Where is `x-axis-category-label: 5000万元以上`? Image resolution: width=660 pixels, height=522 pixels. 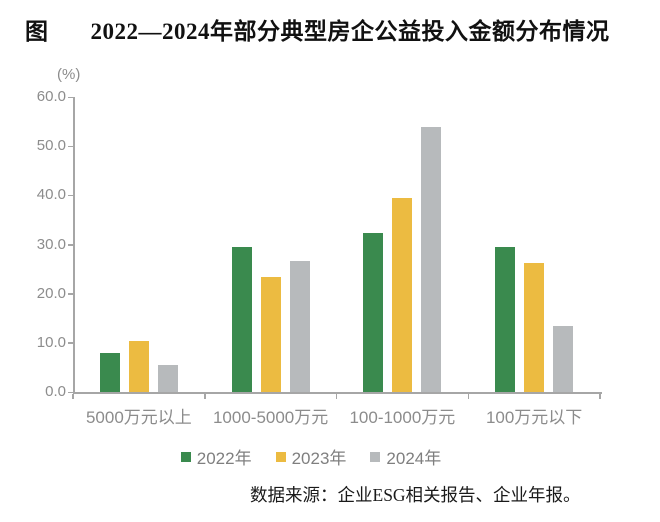
x-axis-category-label: 5000万元以上 is located at coordinates (138, 417).